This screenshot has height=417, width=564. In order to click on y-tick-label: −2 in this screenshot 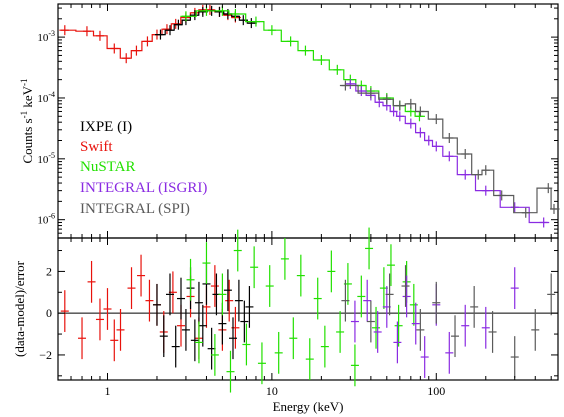, I will do `click(45, 355)`.